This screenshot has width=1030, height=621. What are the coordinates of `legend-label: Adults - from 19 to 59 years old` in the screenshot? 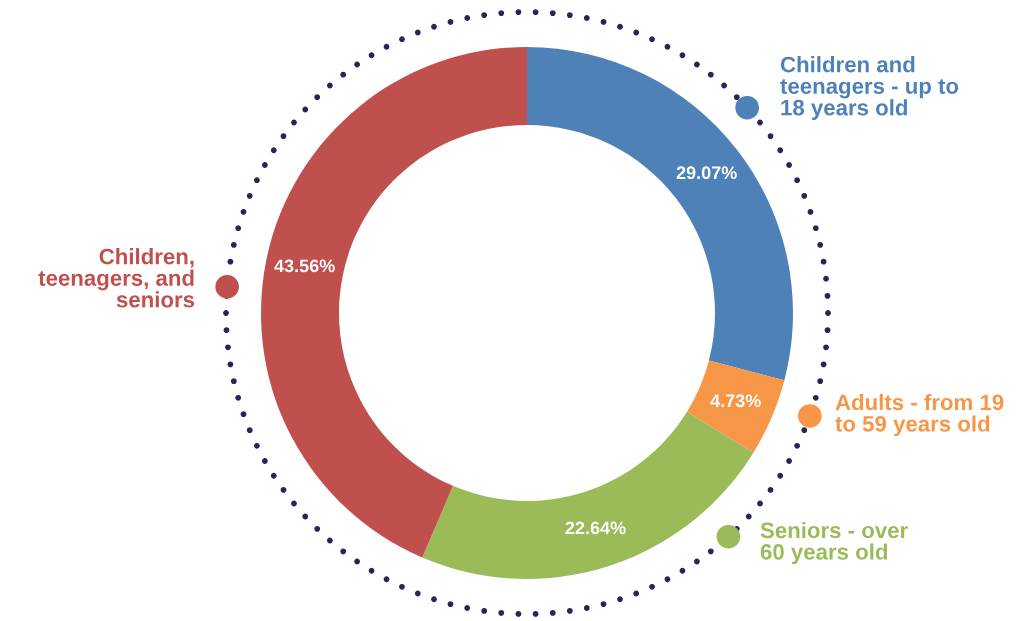 It's located at (919, 415).